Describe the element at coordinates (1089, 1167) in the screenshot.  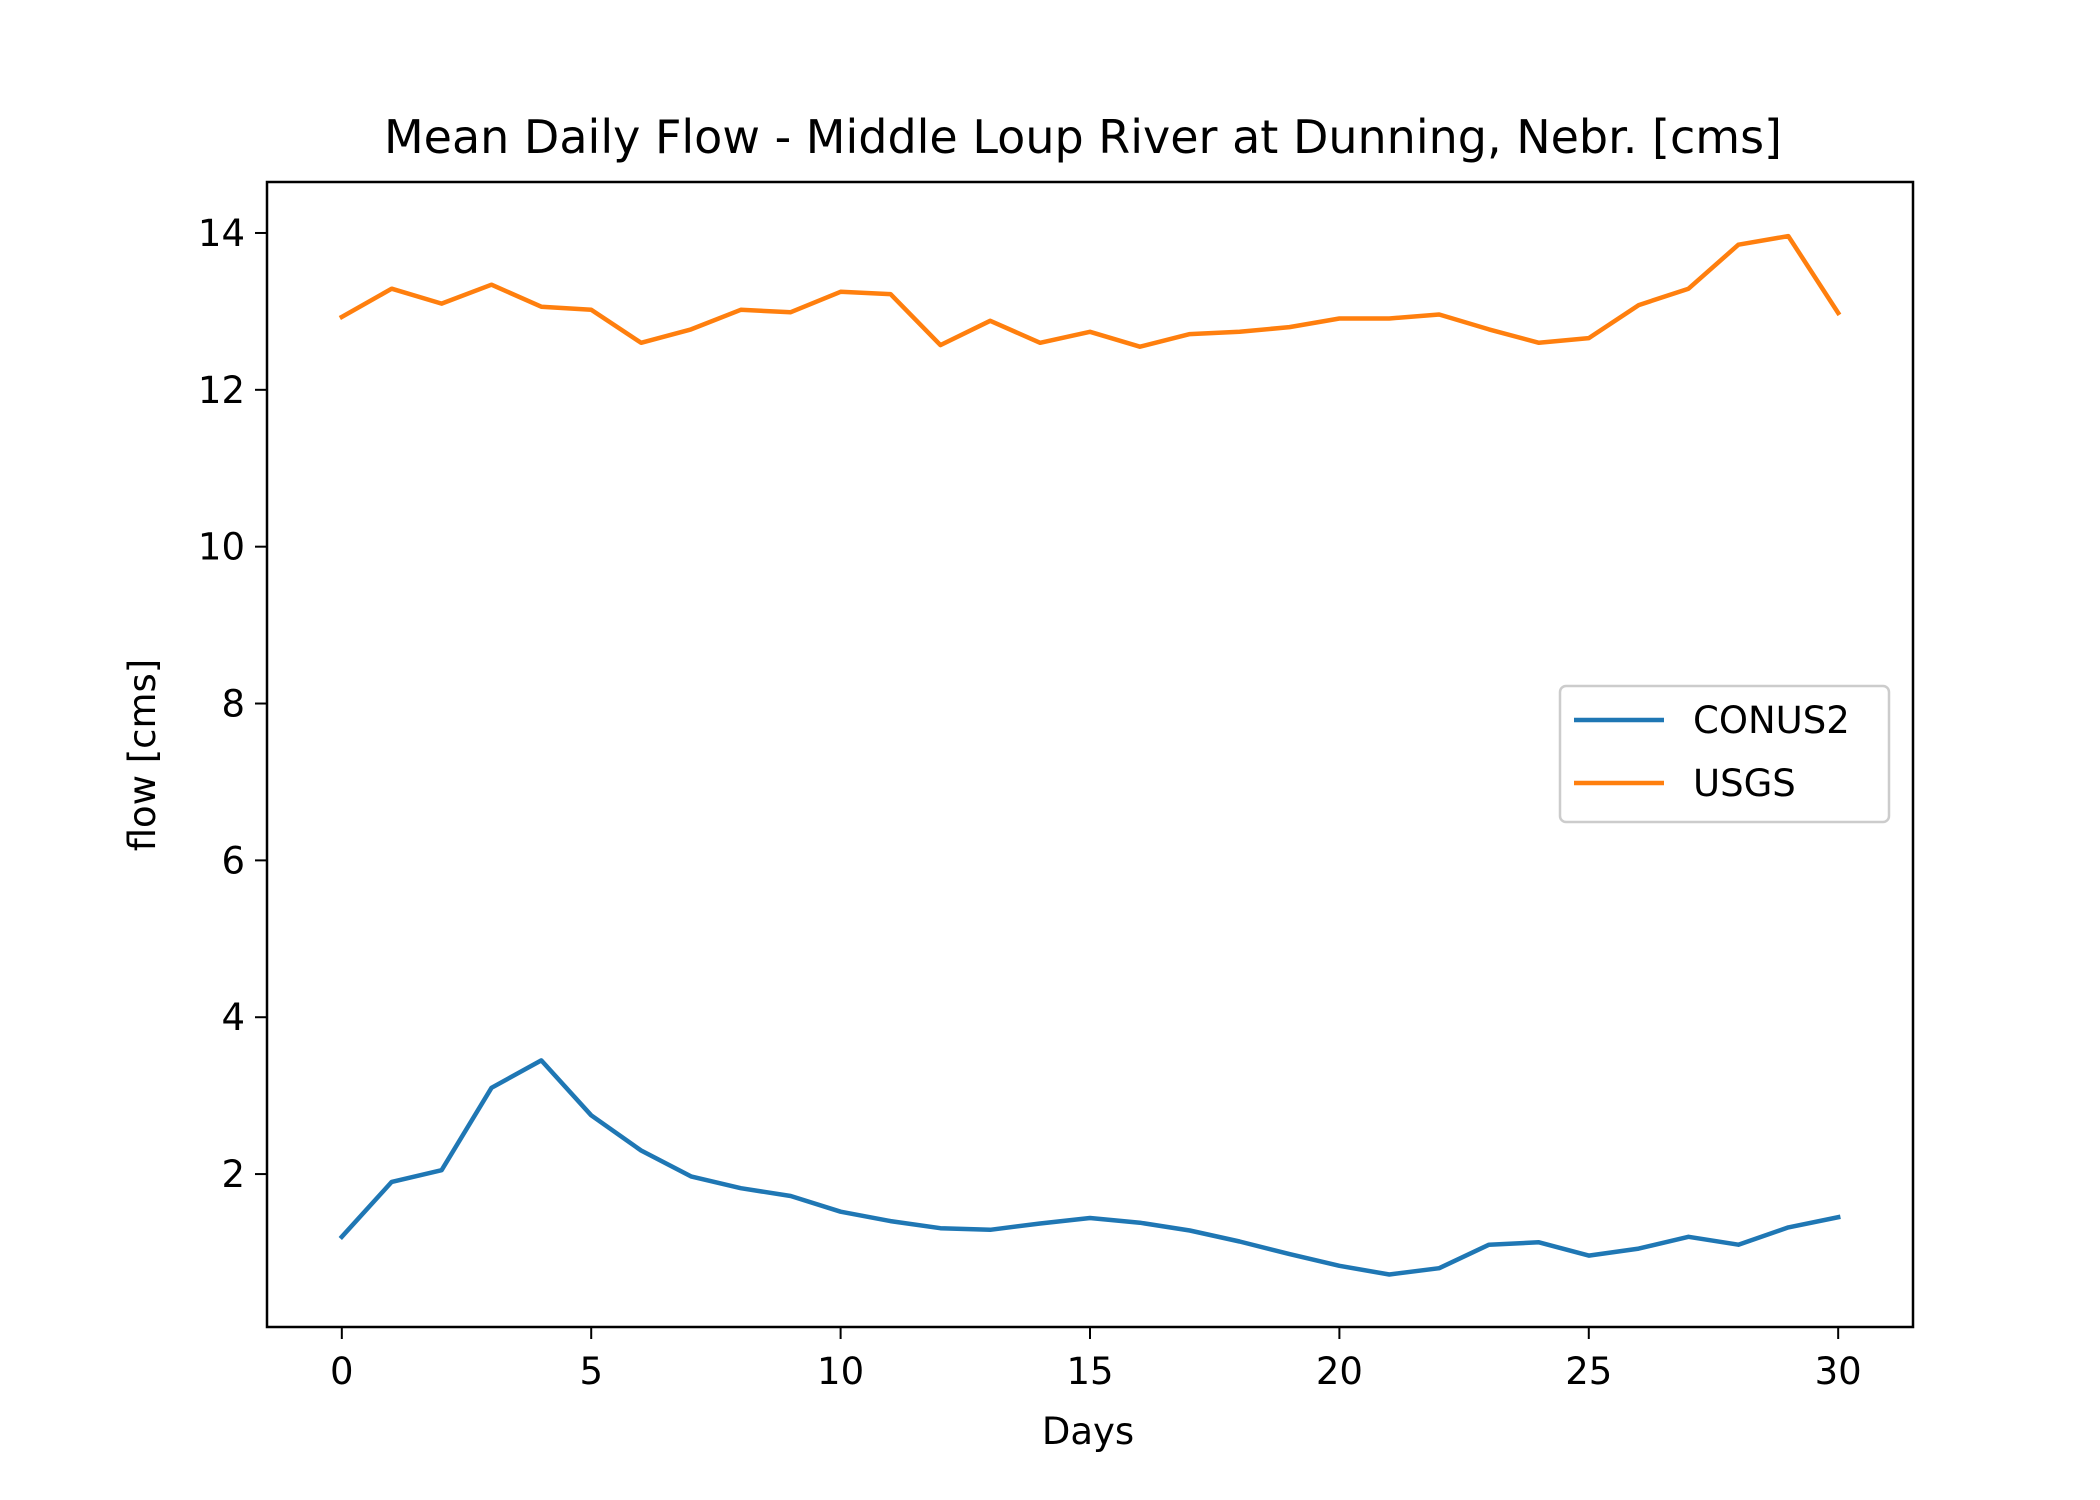
I see `series-line-conus2` at that location.